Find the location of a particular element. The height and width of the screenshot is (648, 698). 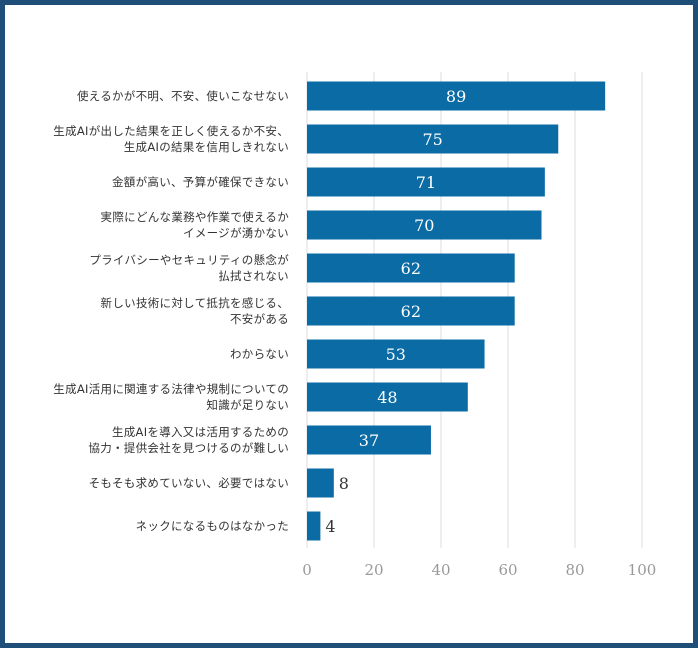

data-label: 71 is located at coordinates (426, 182).